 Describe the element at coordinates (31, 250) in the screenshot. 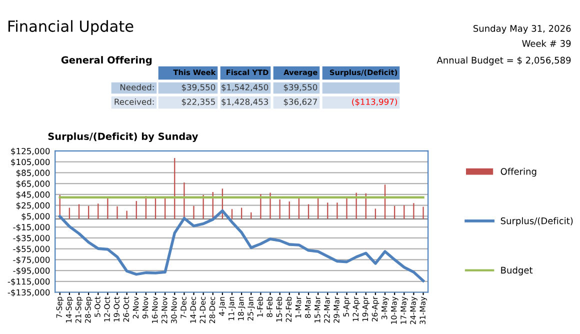

I see `y-tick-label: -$55,000` at that location.